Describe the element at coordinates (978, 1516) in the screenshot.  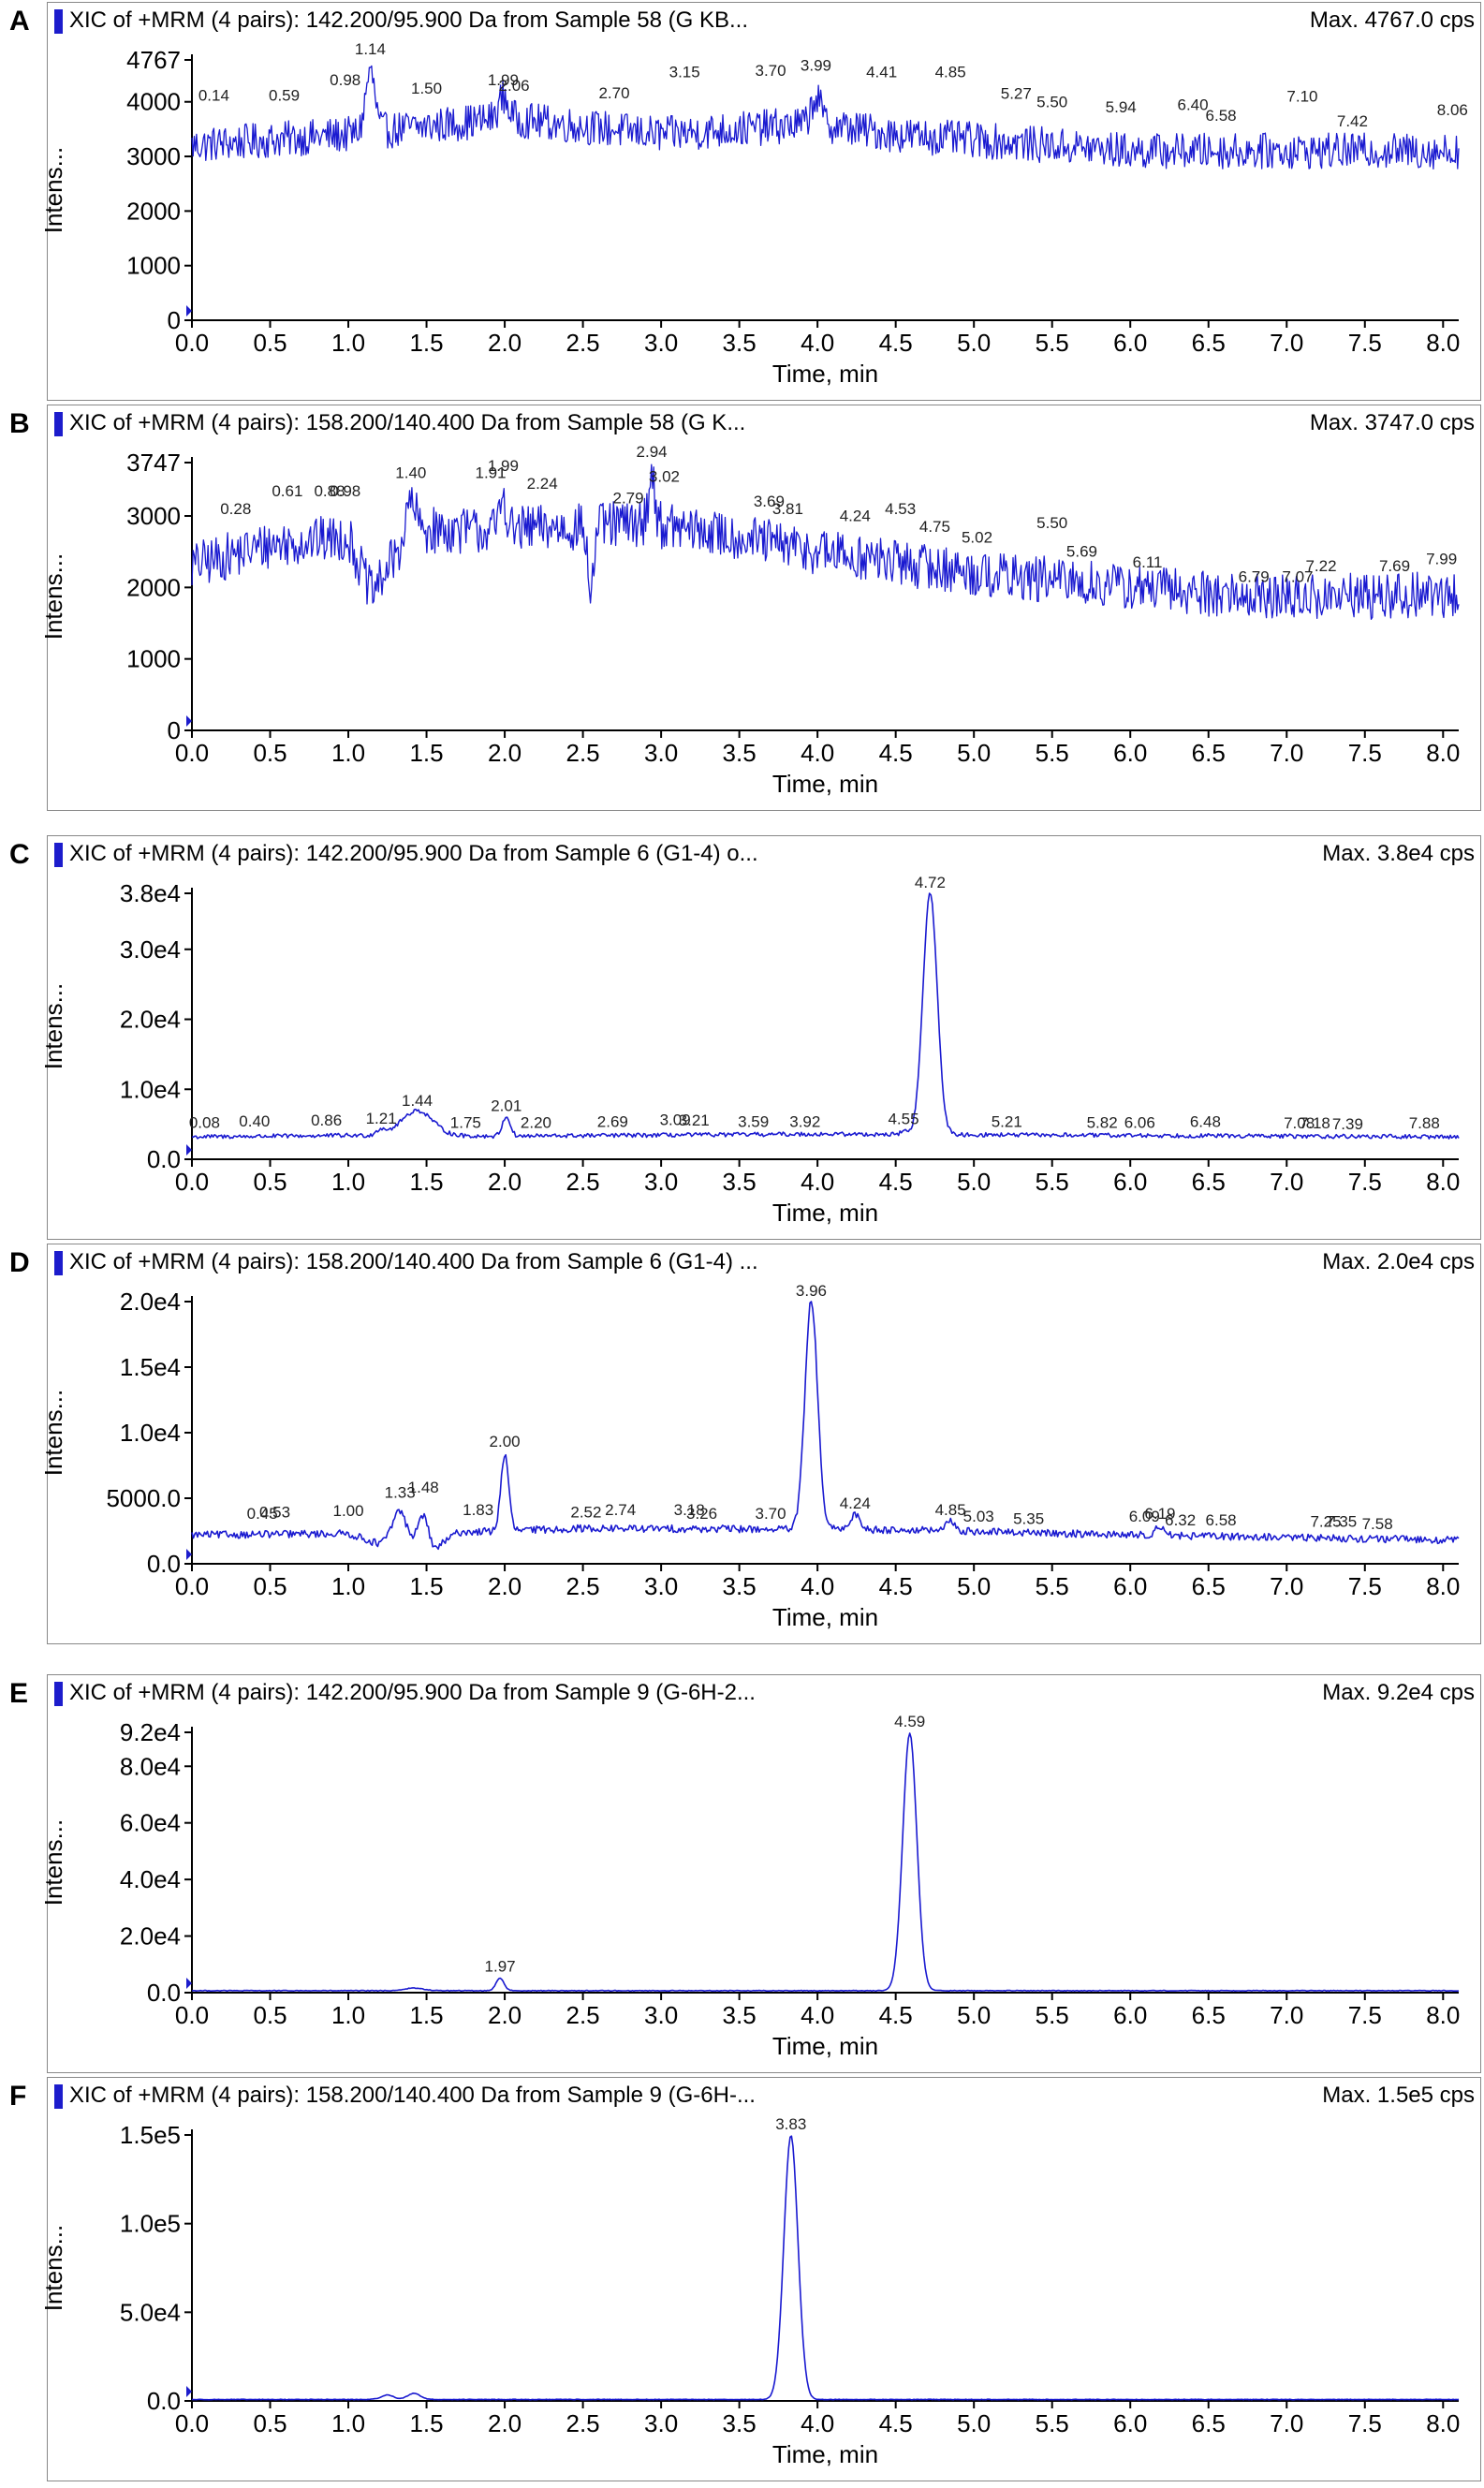
I see `peak-retention-label: 5.03` at that location.